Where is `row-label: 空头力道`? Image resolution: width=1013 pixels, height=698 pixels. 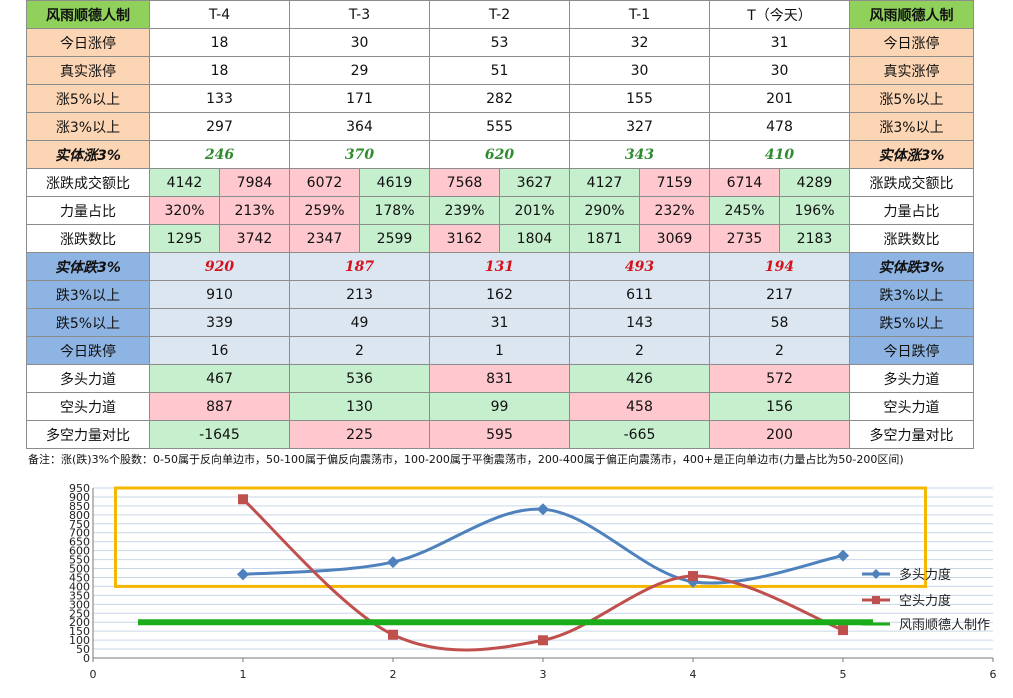 row-label: 空头力道 is located at coordinates (88, 406).